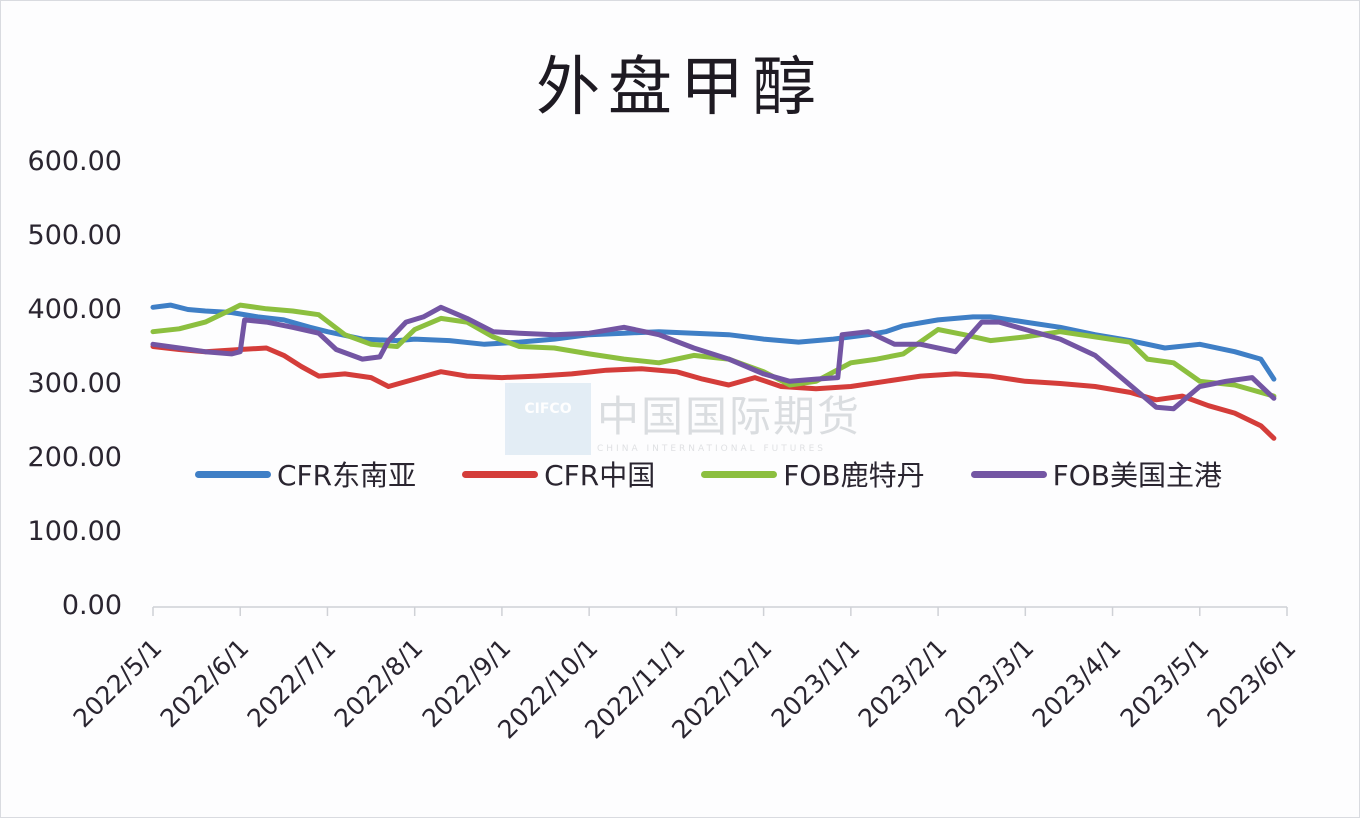 This screenshot has width=1360, height=818. What do you see at coordinates (680, 88) in the screenshot?
I see `chart-title: 外盘甲醇` at bounding box center [680, 88].